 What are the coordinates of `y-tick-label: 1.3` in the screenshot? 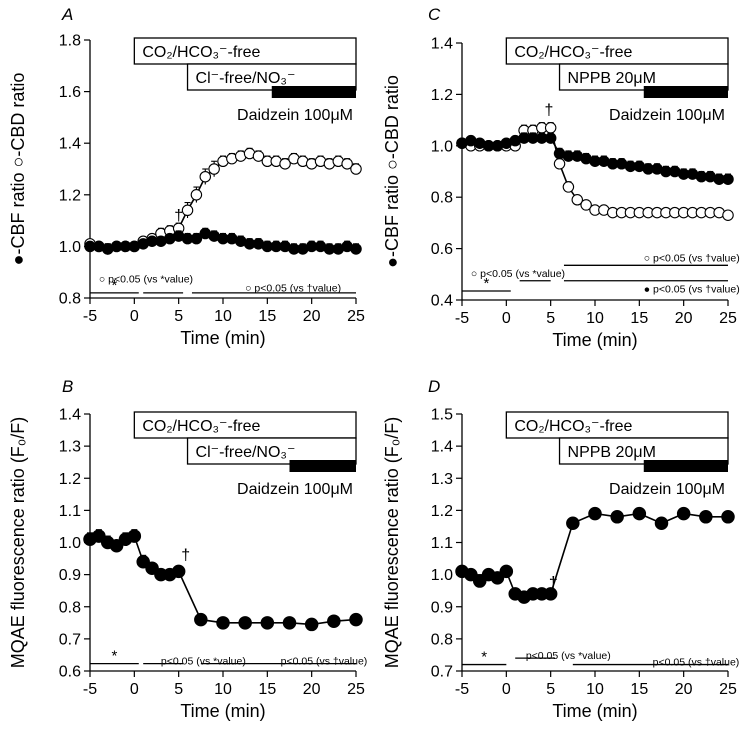 It's located at (442, 479).